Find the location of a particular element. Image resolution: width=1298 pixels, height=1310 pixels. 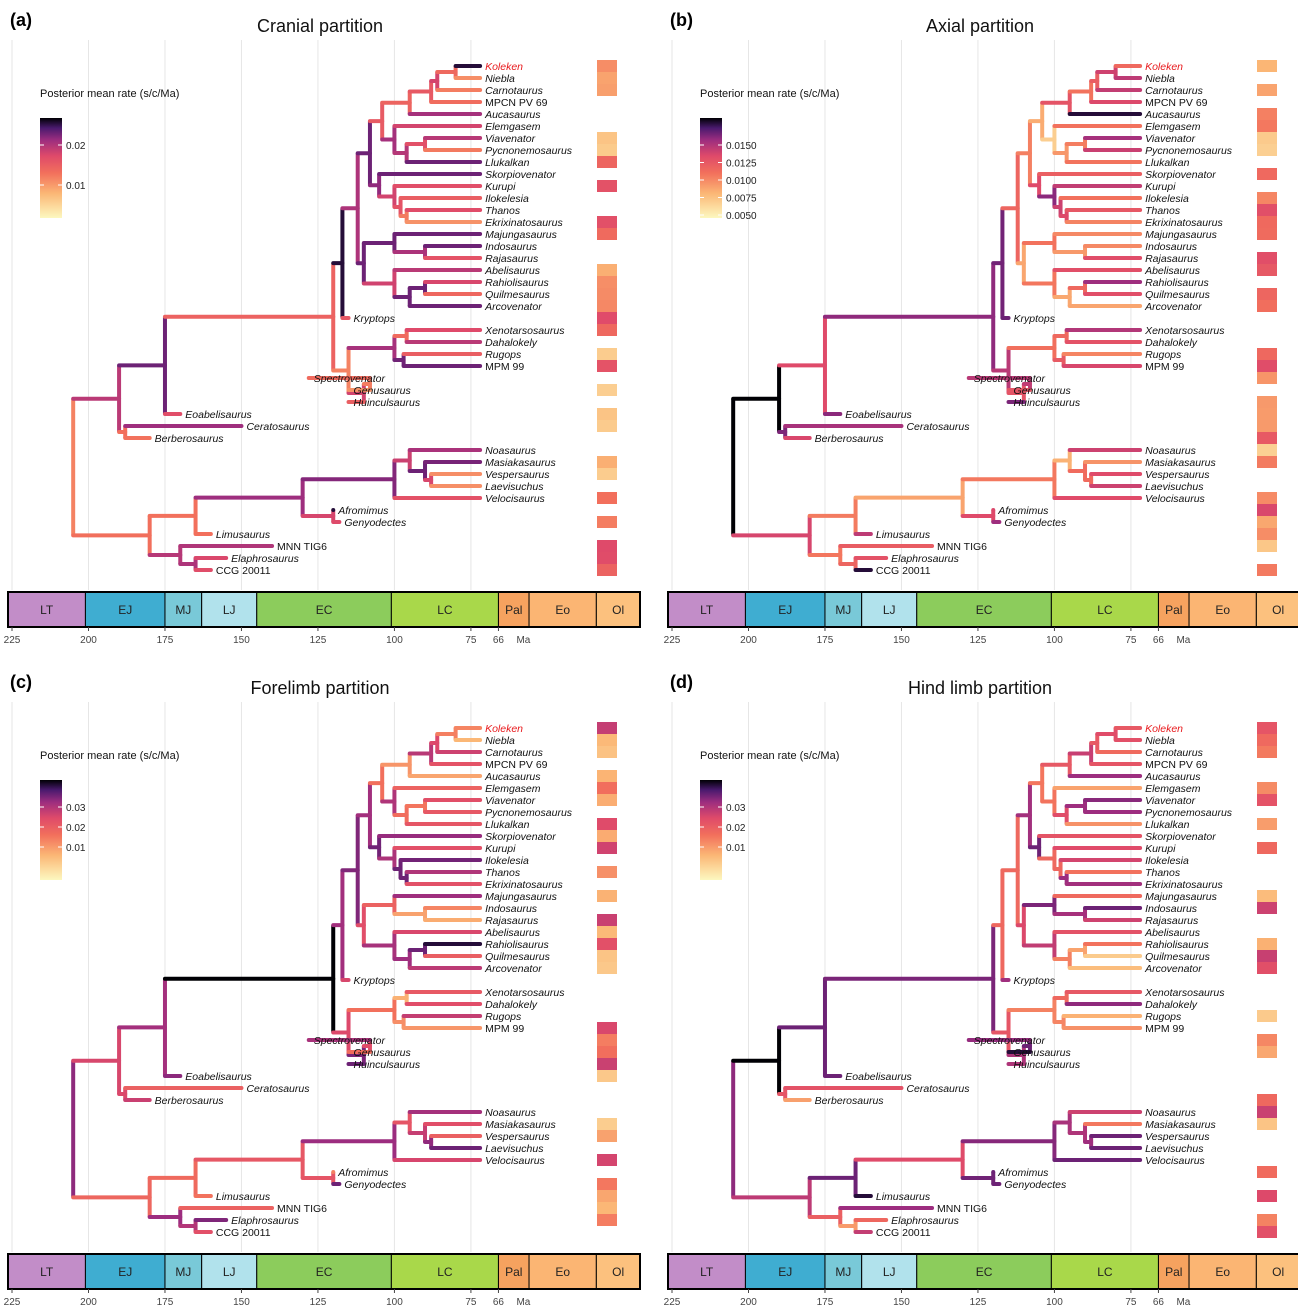

time-tick-label: 150 is located at coordinates (241, 1302).